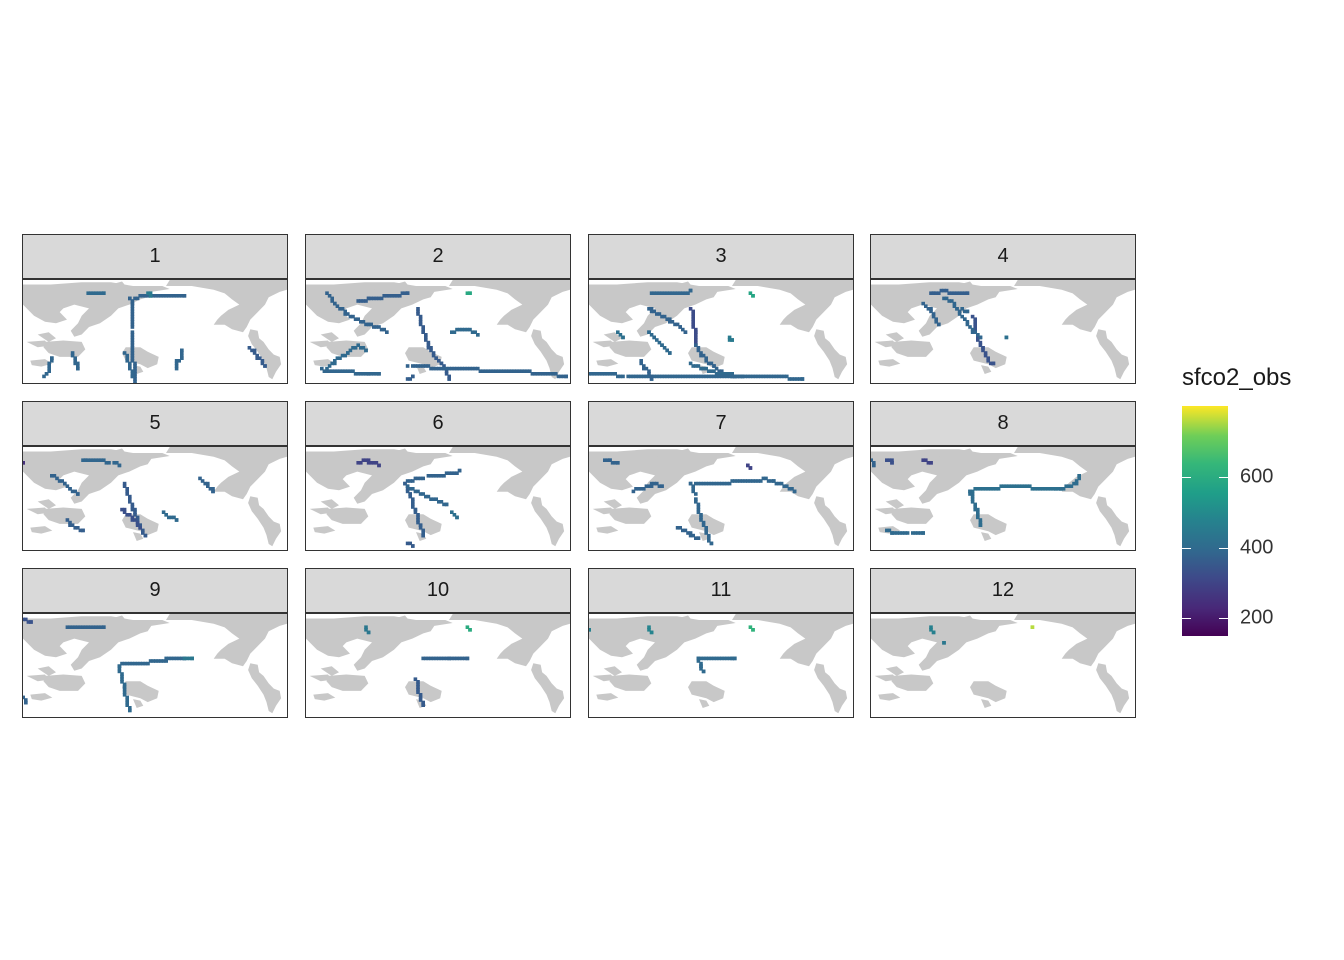 This screenshot has height=960, width=1344. What do you see at coordinates (438, 643) in the screenshot?
I see `facet-panel-10: 10` at bounding box center [438, 643].